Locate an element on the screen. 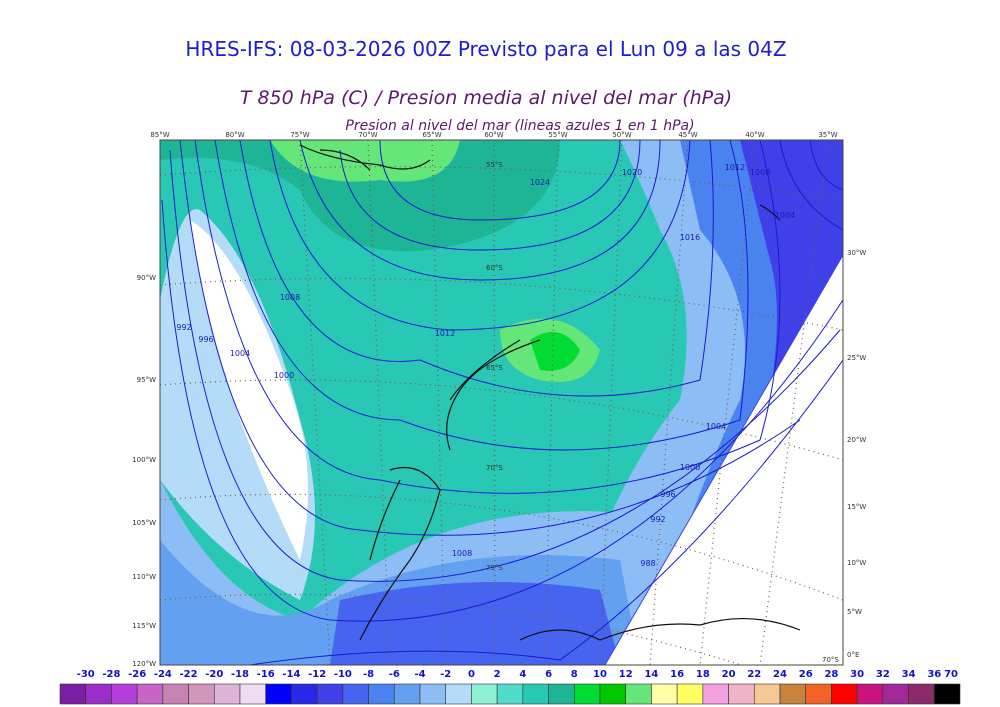  colorbar-label: -4 is located at coordinates (419, 674).